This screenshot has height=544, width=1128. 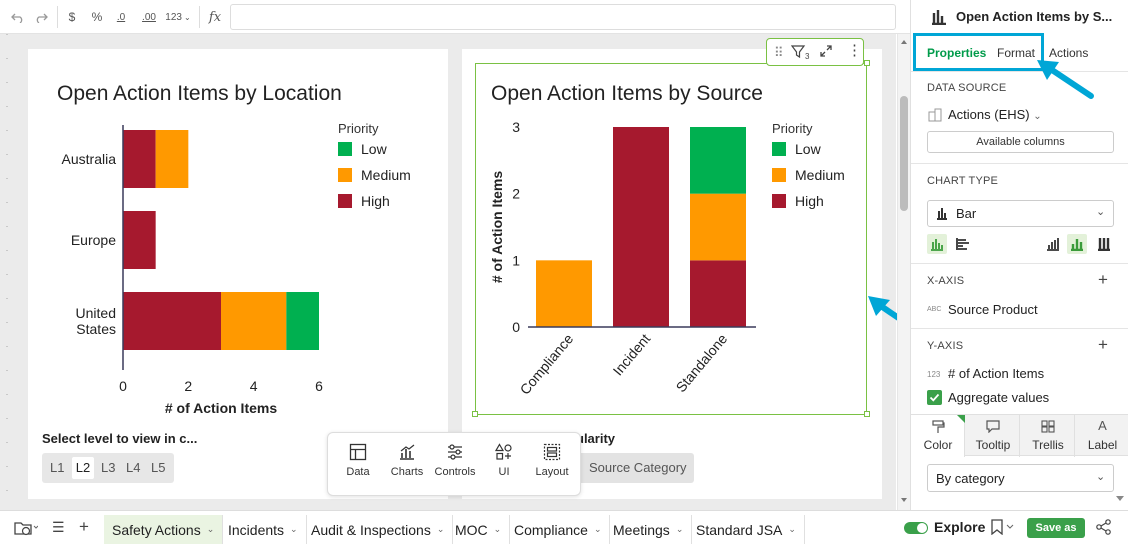 What do you see at coordinates (1077, 244) in the screenshot?
I see `stacked-bar-option` at bounding box center [1077, 244].